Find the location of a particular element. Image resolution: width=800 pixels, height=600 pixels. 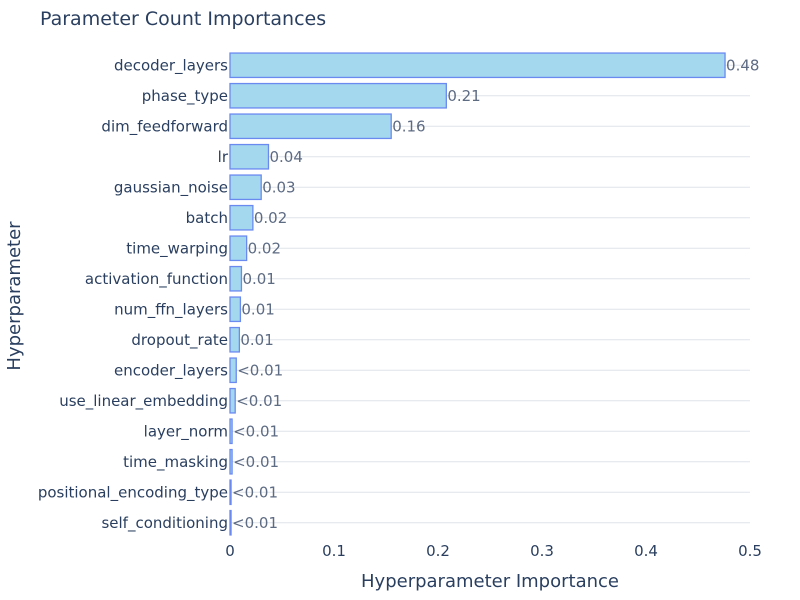

value-label: 0.16 is located at coordinates (408, 126).